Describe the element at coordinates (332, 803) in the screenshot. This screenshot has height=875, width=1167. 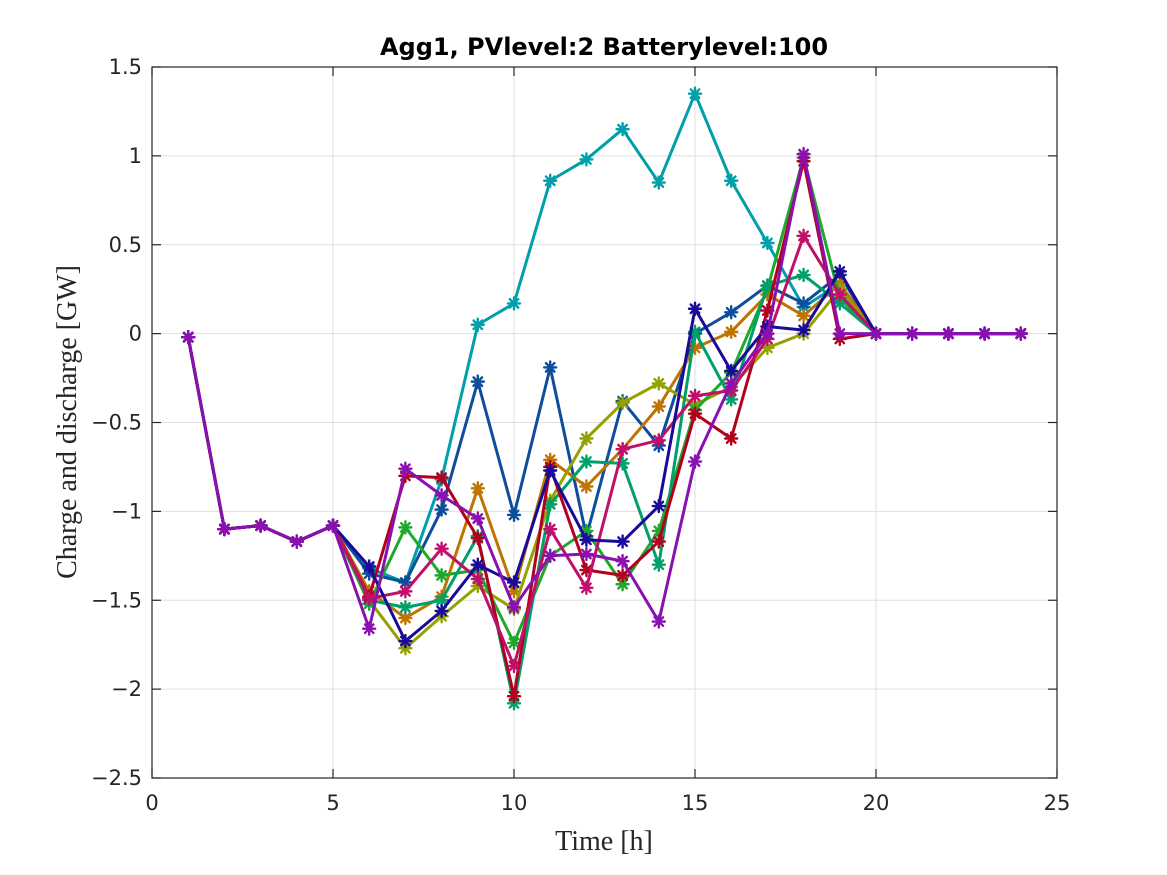
I see `x-tick-label: 5` at that location.